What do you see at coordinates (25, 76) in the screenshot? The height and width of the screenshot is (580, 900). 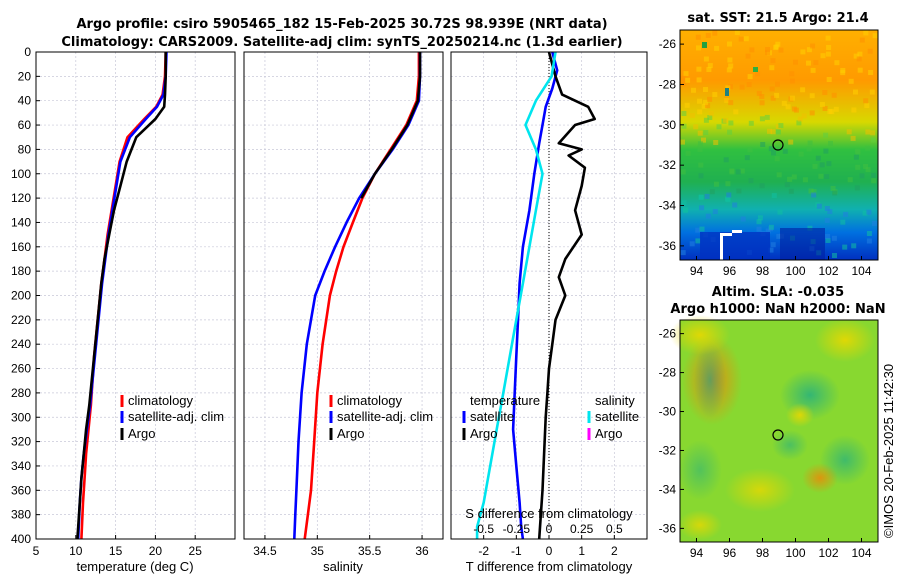 I see `depth-tick-label: 20` at bounding box center [25, 76].